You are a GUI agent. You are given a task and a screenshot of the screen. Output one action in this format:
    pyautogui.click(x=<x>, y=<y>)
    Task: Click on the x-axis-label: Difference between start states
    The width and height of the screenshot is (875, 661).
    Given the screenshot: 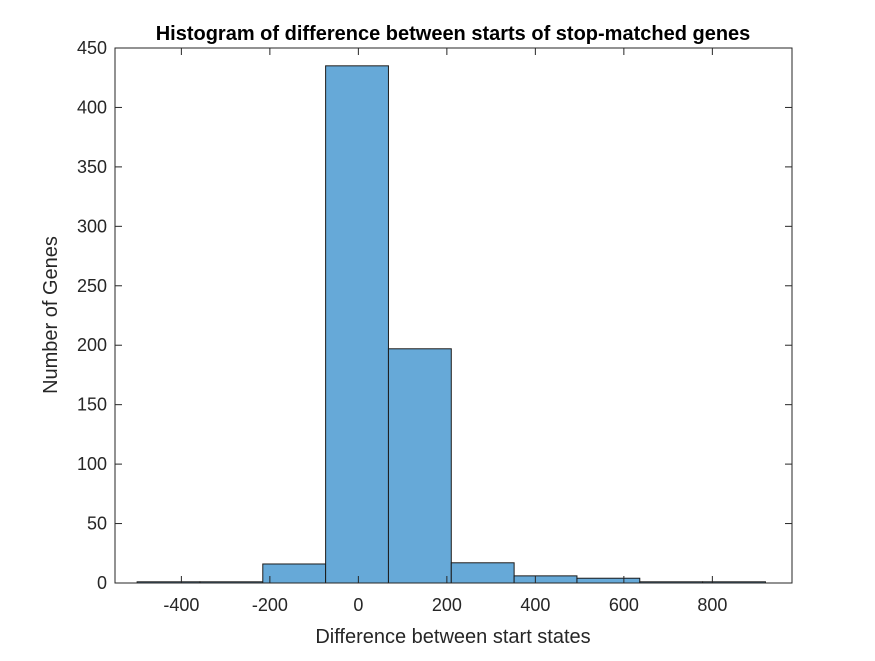 What is the action you would take?
    pyautogui.click(x=452, y=637)
    